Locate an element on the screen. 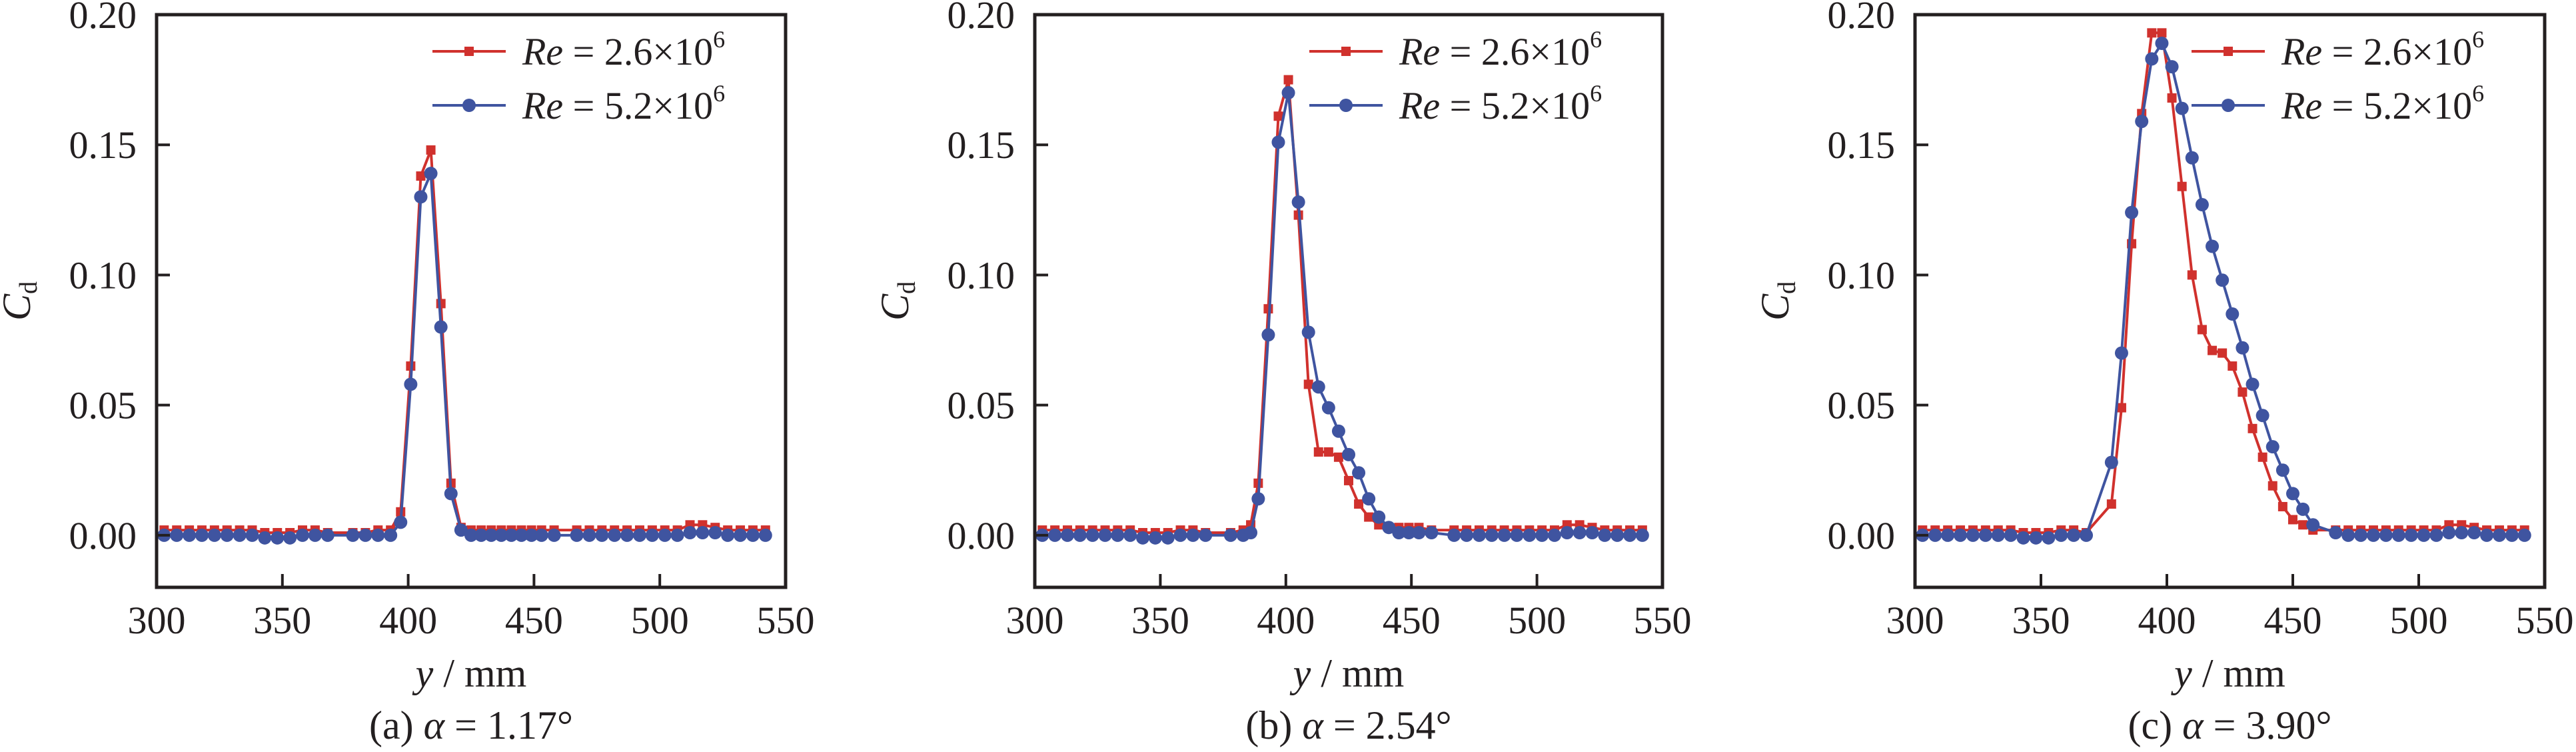 This screenshot has height=752, width=2576. y-axis-label-sub: d is located at coordinates (907, 287).